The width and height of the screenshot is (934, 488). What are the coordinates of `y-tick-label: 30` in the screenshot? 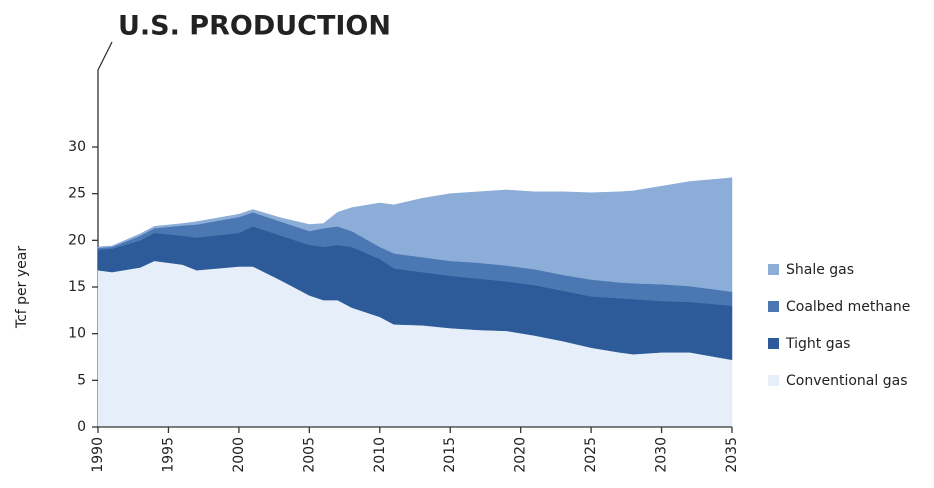 It's located at (77, 147).